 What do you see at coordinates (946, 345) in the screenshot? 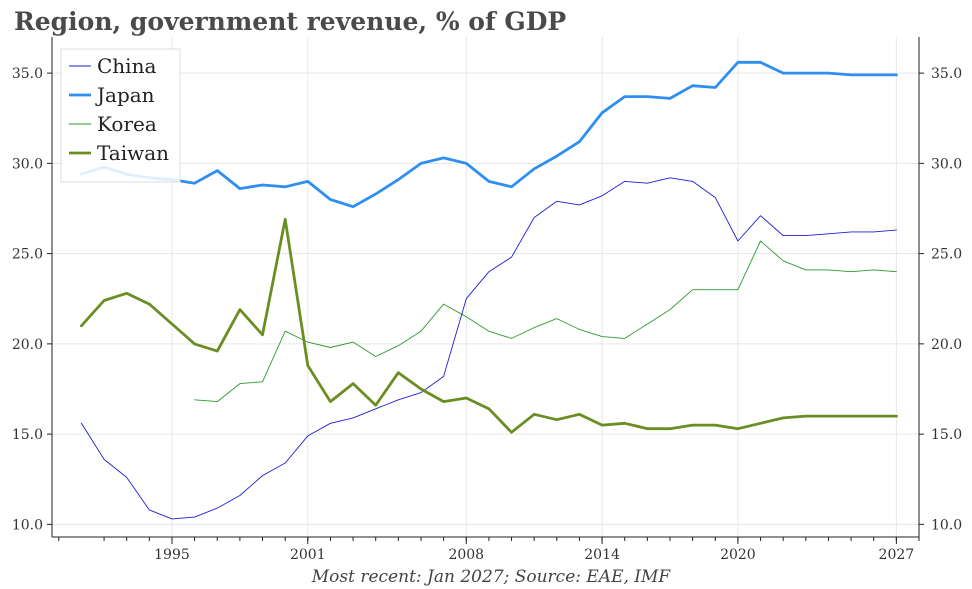
I see `right-y-tick-label: 20.0` at bounding box center [946, 345].